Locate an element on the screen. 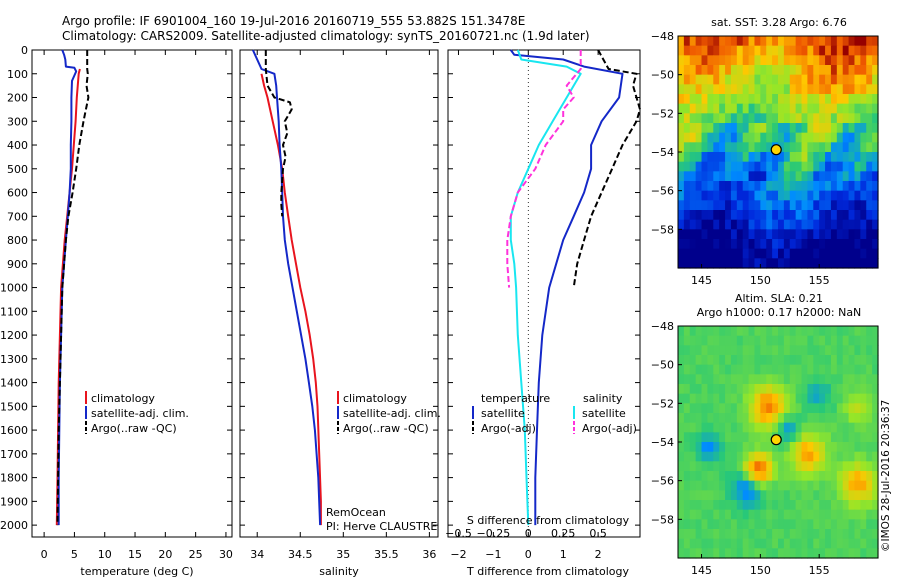  legend-label-t-argo: Argo(-adj) is located at coordinates (508, 428).